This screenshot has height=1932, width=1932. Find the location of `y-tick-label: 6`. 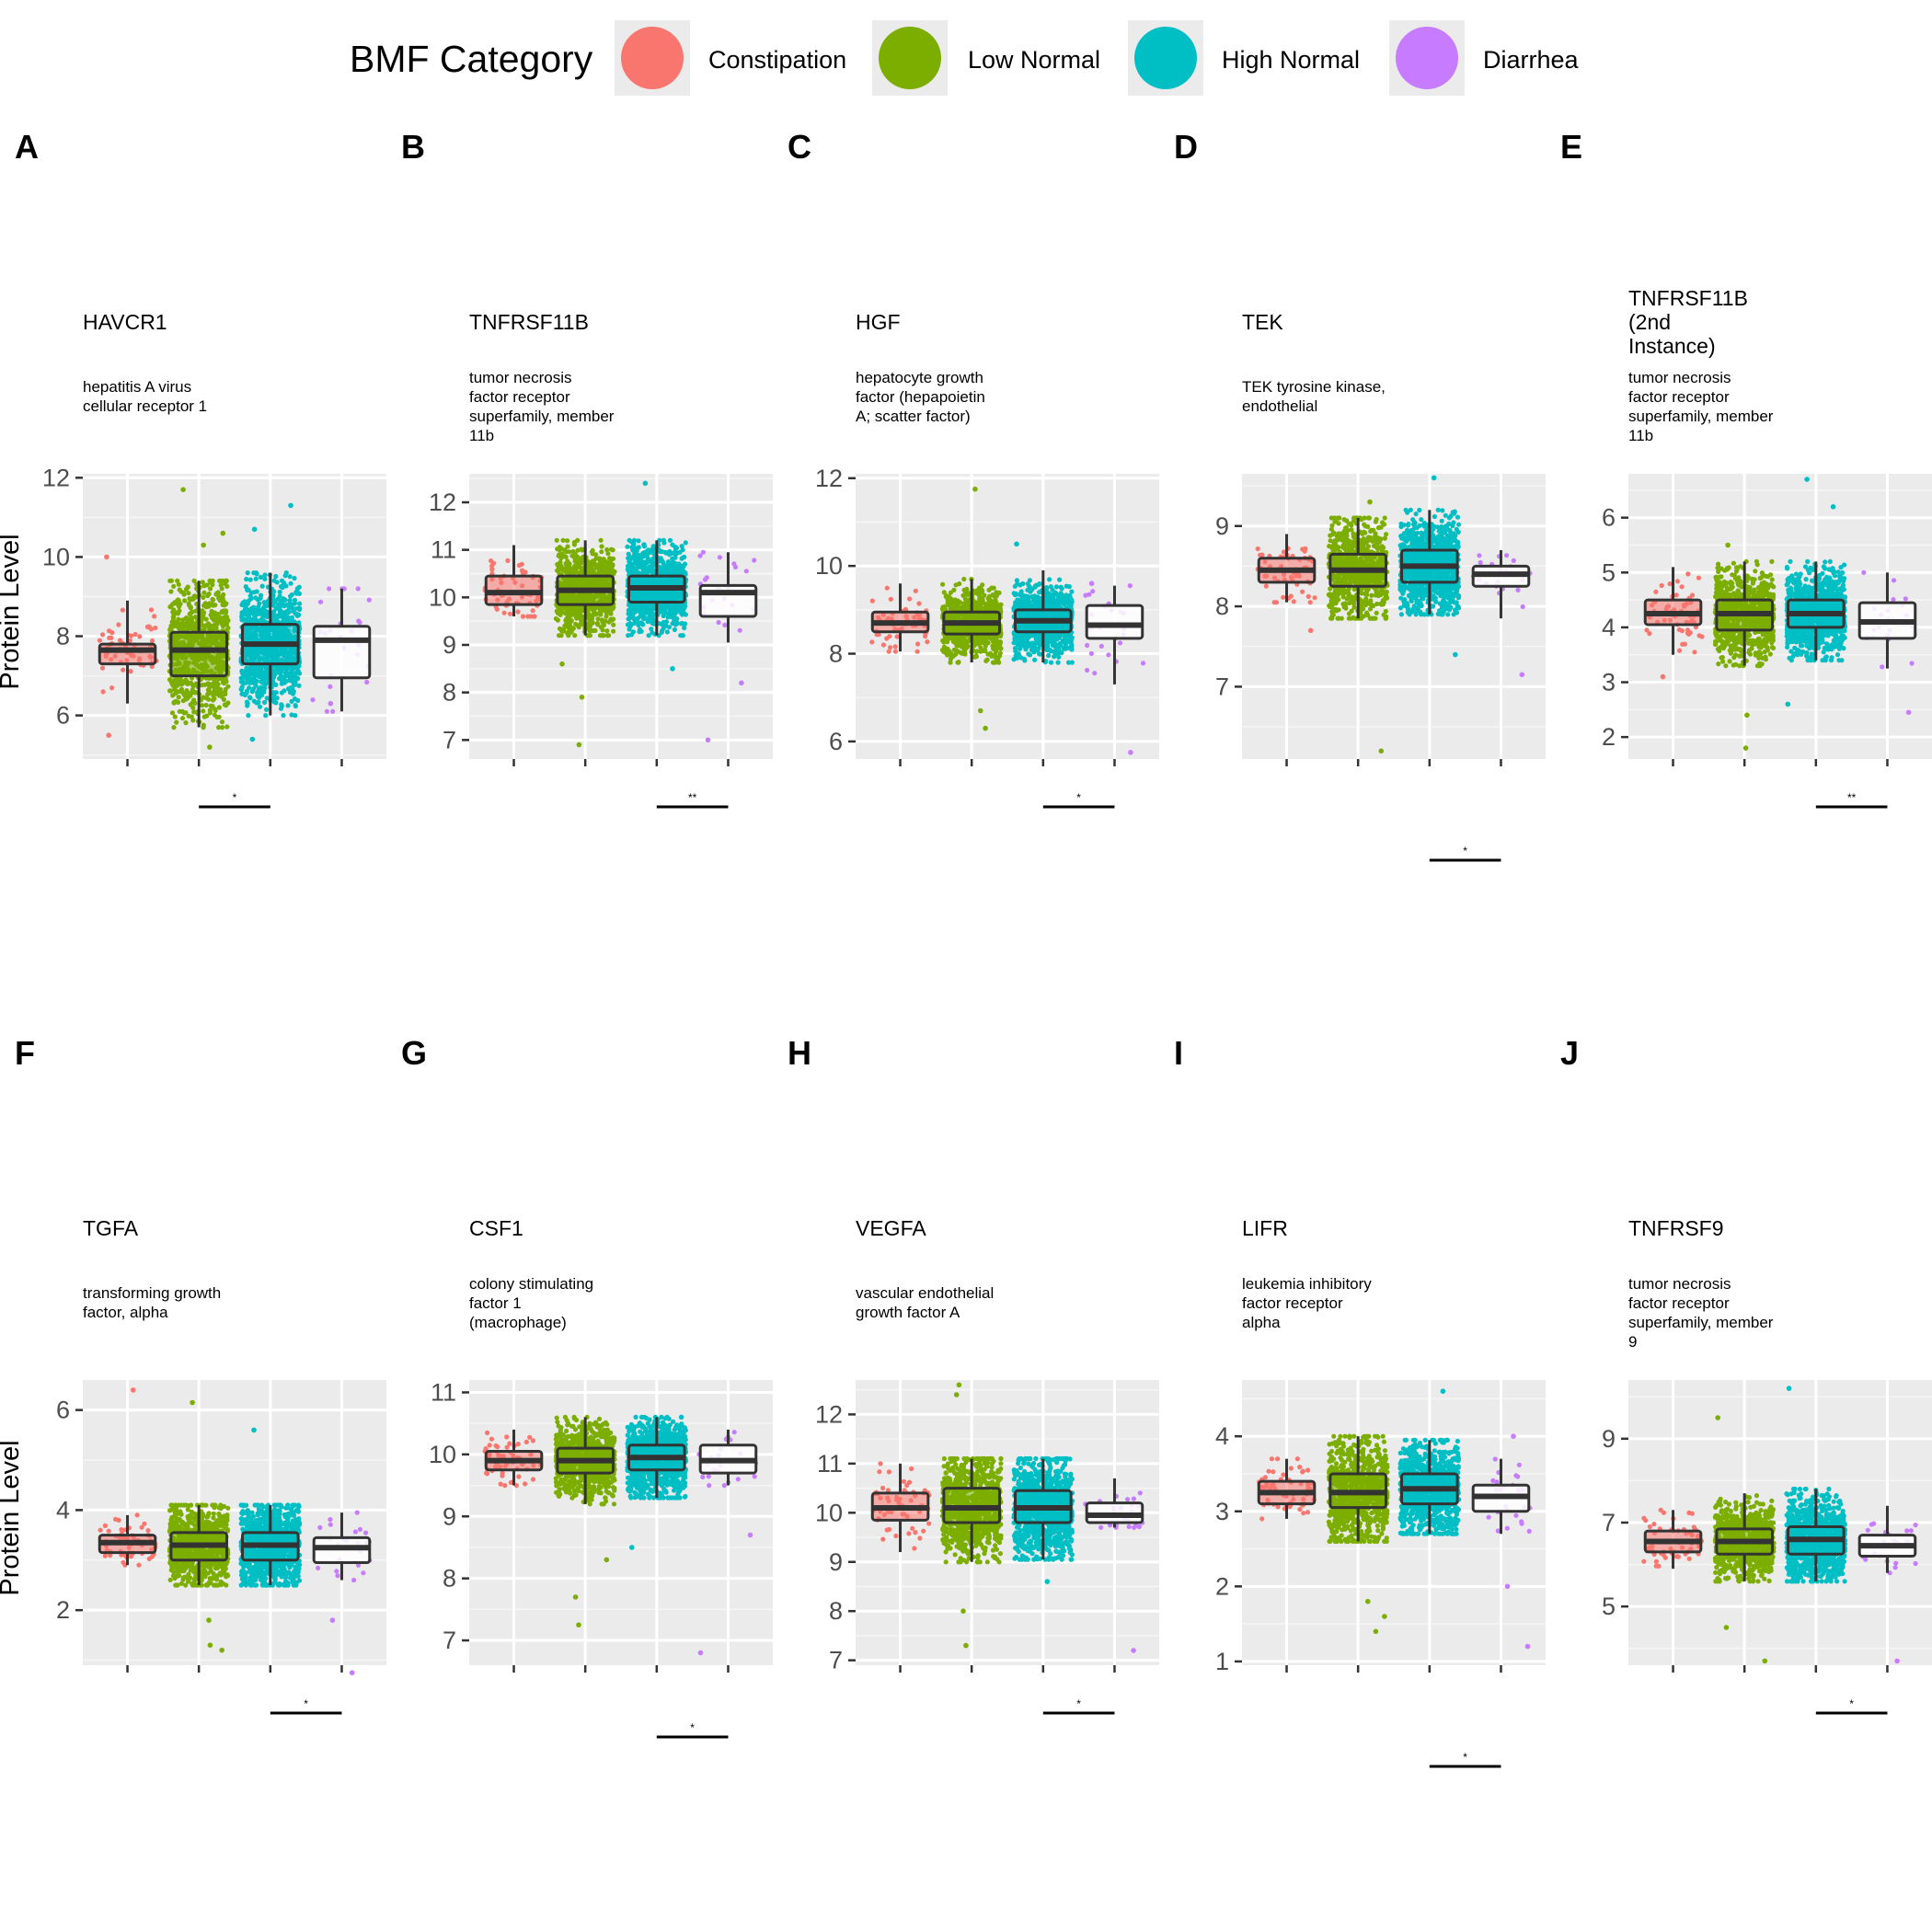

y-tick-label: 6 is located at coordinates (63, 716).